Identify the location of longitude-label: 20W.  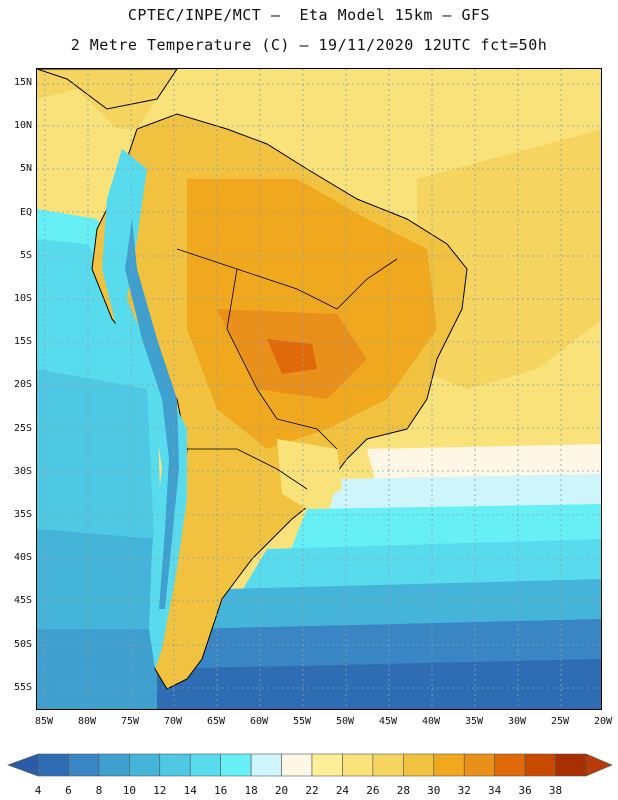
(603, 721).